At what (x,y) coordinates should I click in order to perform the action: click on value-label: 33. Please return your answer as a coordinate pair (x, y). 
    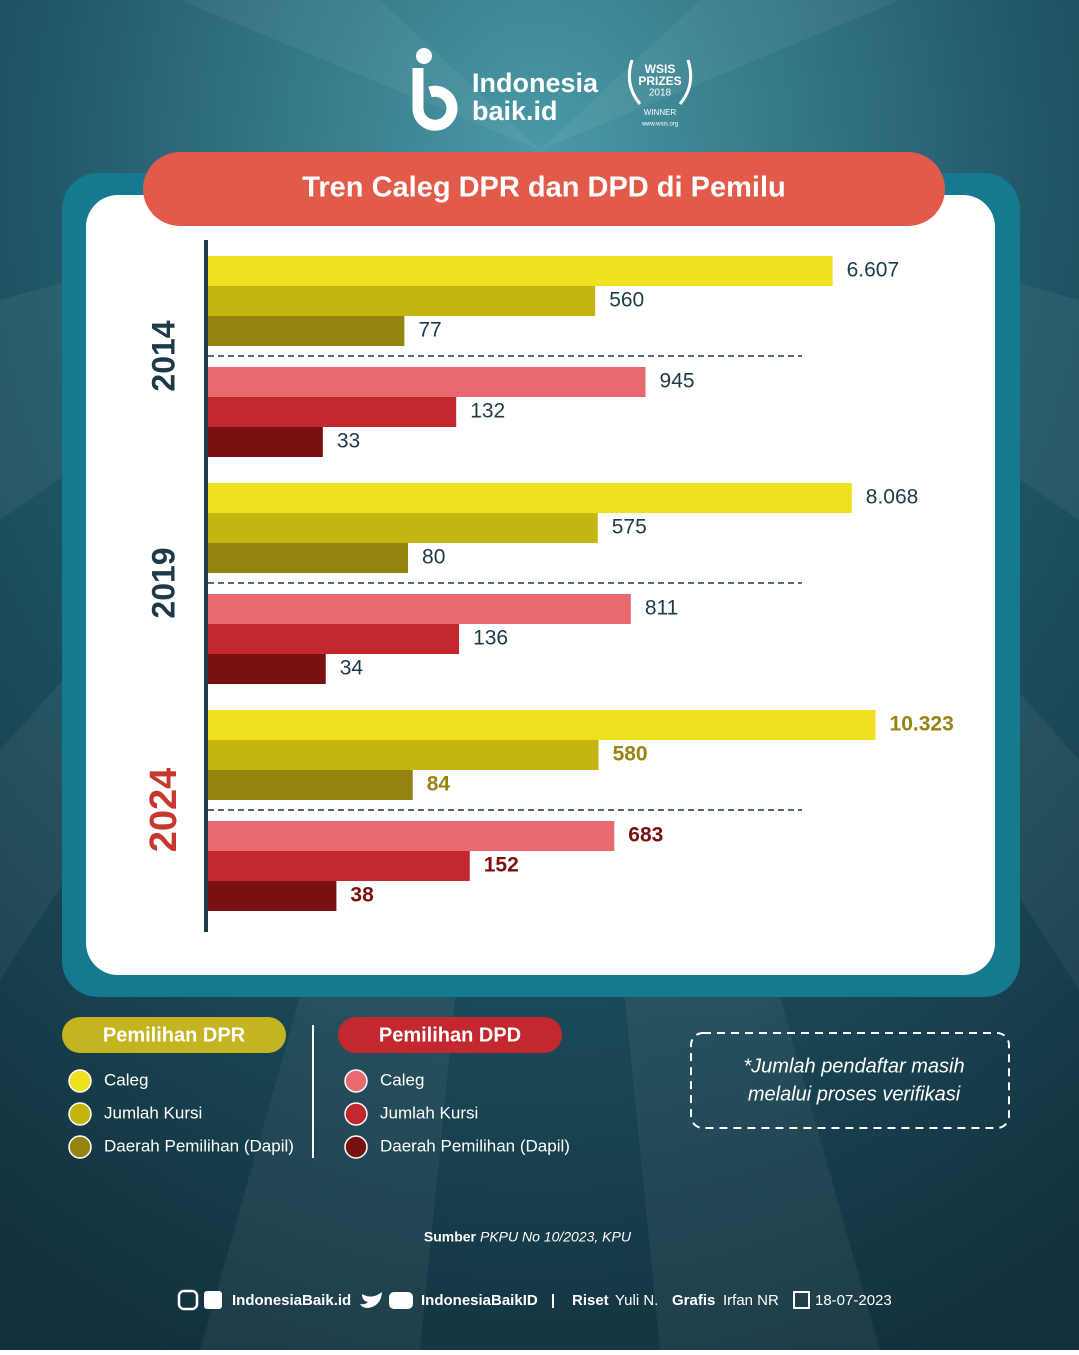
    Looking at the image, I should click on (348, 441).